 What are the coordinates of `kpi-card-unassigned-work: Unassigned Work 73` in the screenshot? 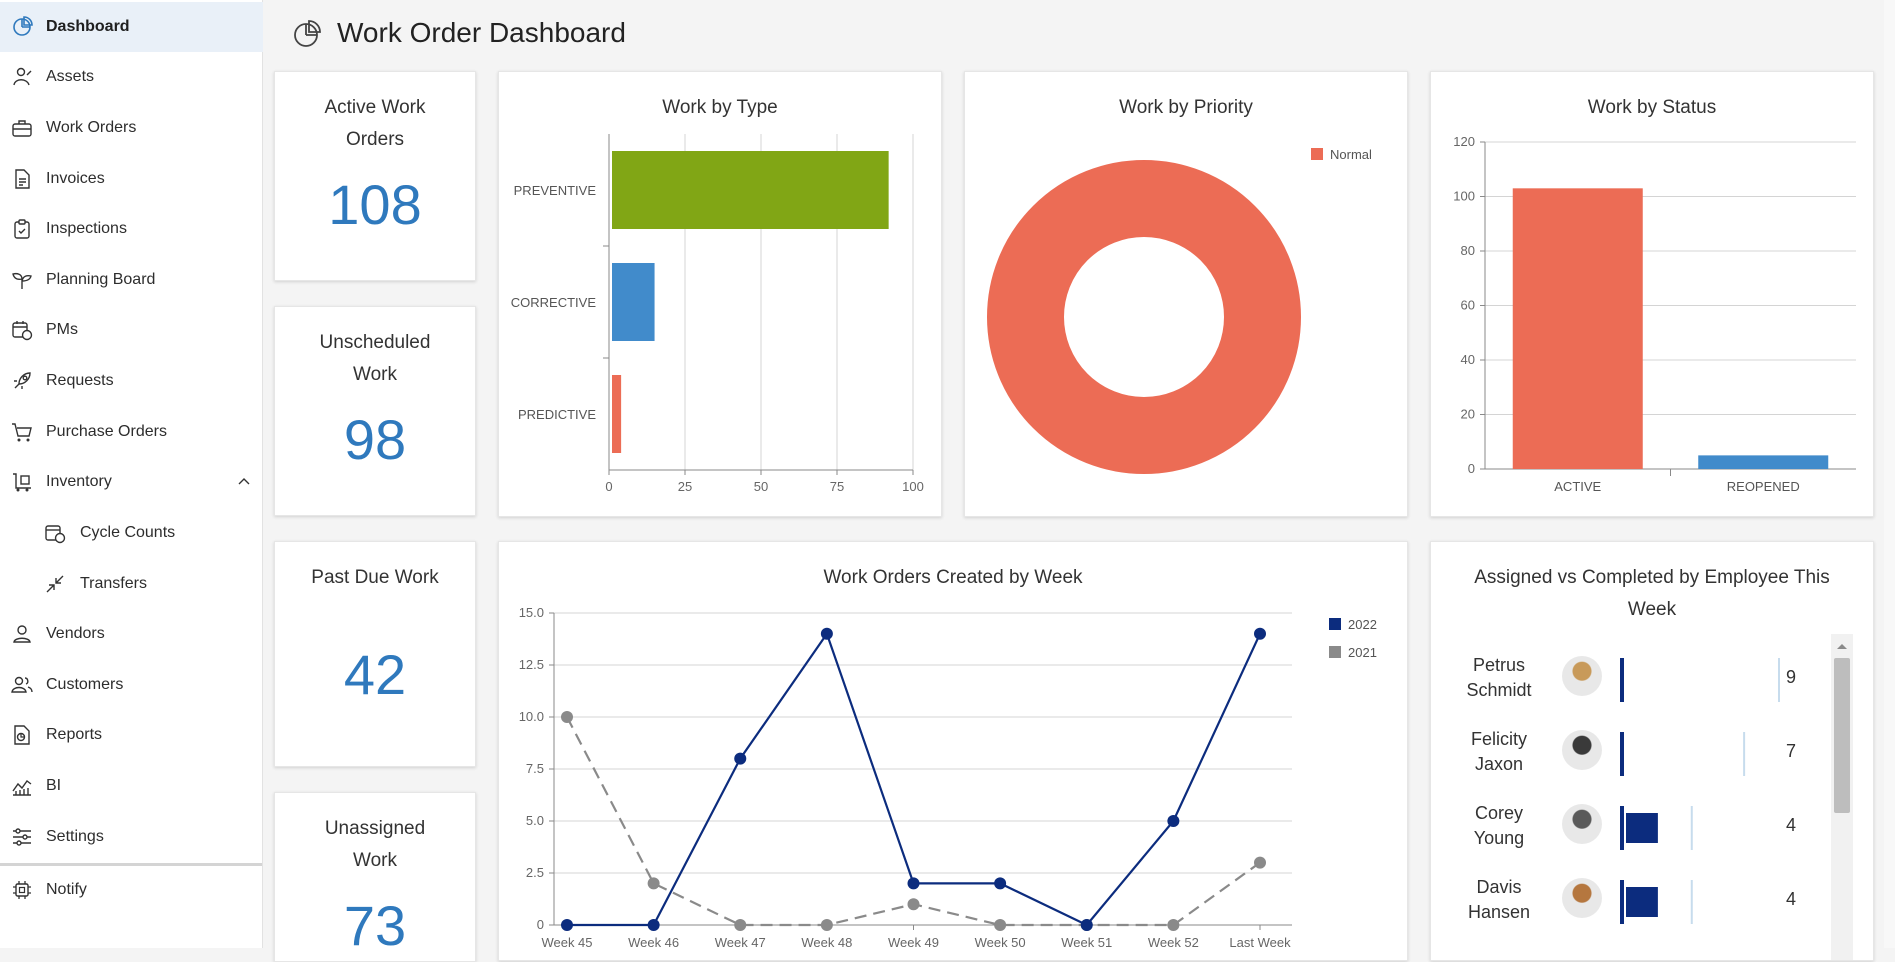 It's located at (375, 877).